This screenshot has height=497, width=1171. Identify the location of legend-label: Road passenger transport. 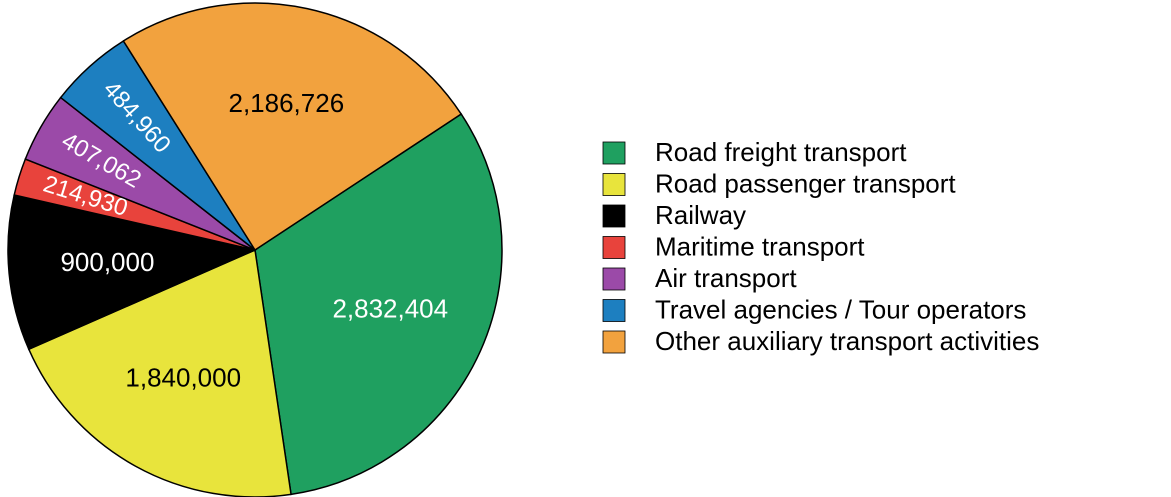
(805, 183).